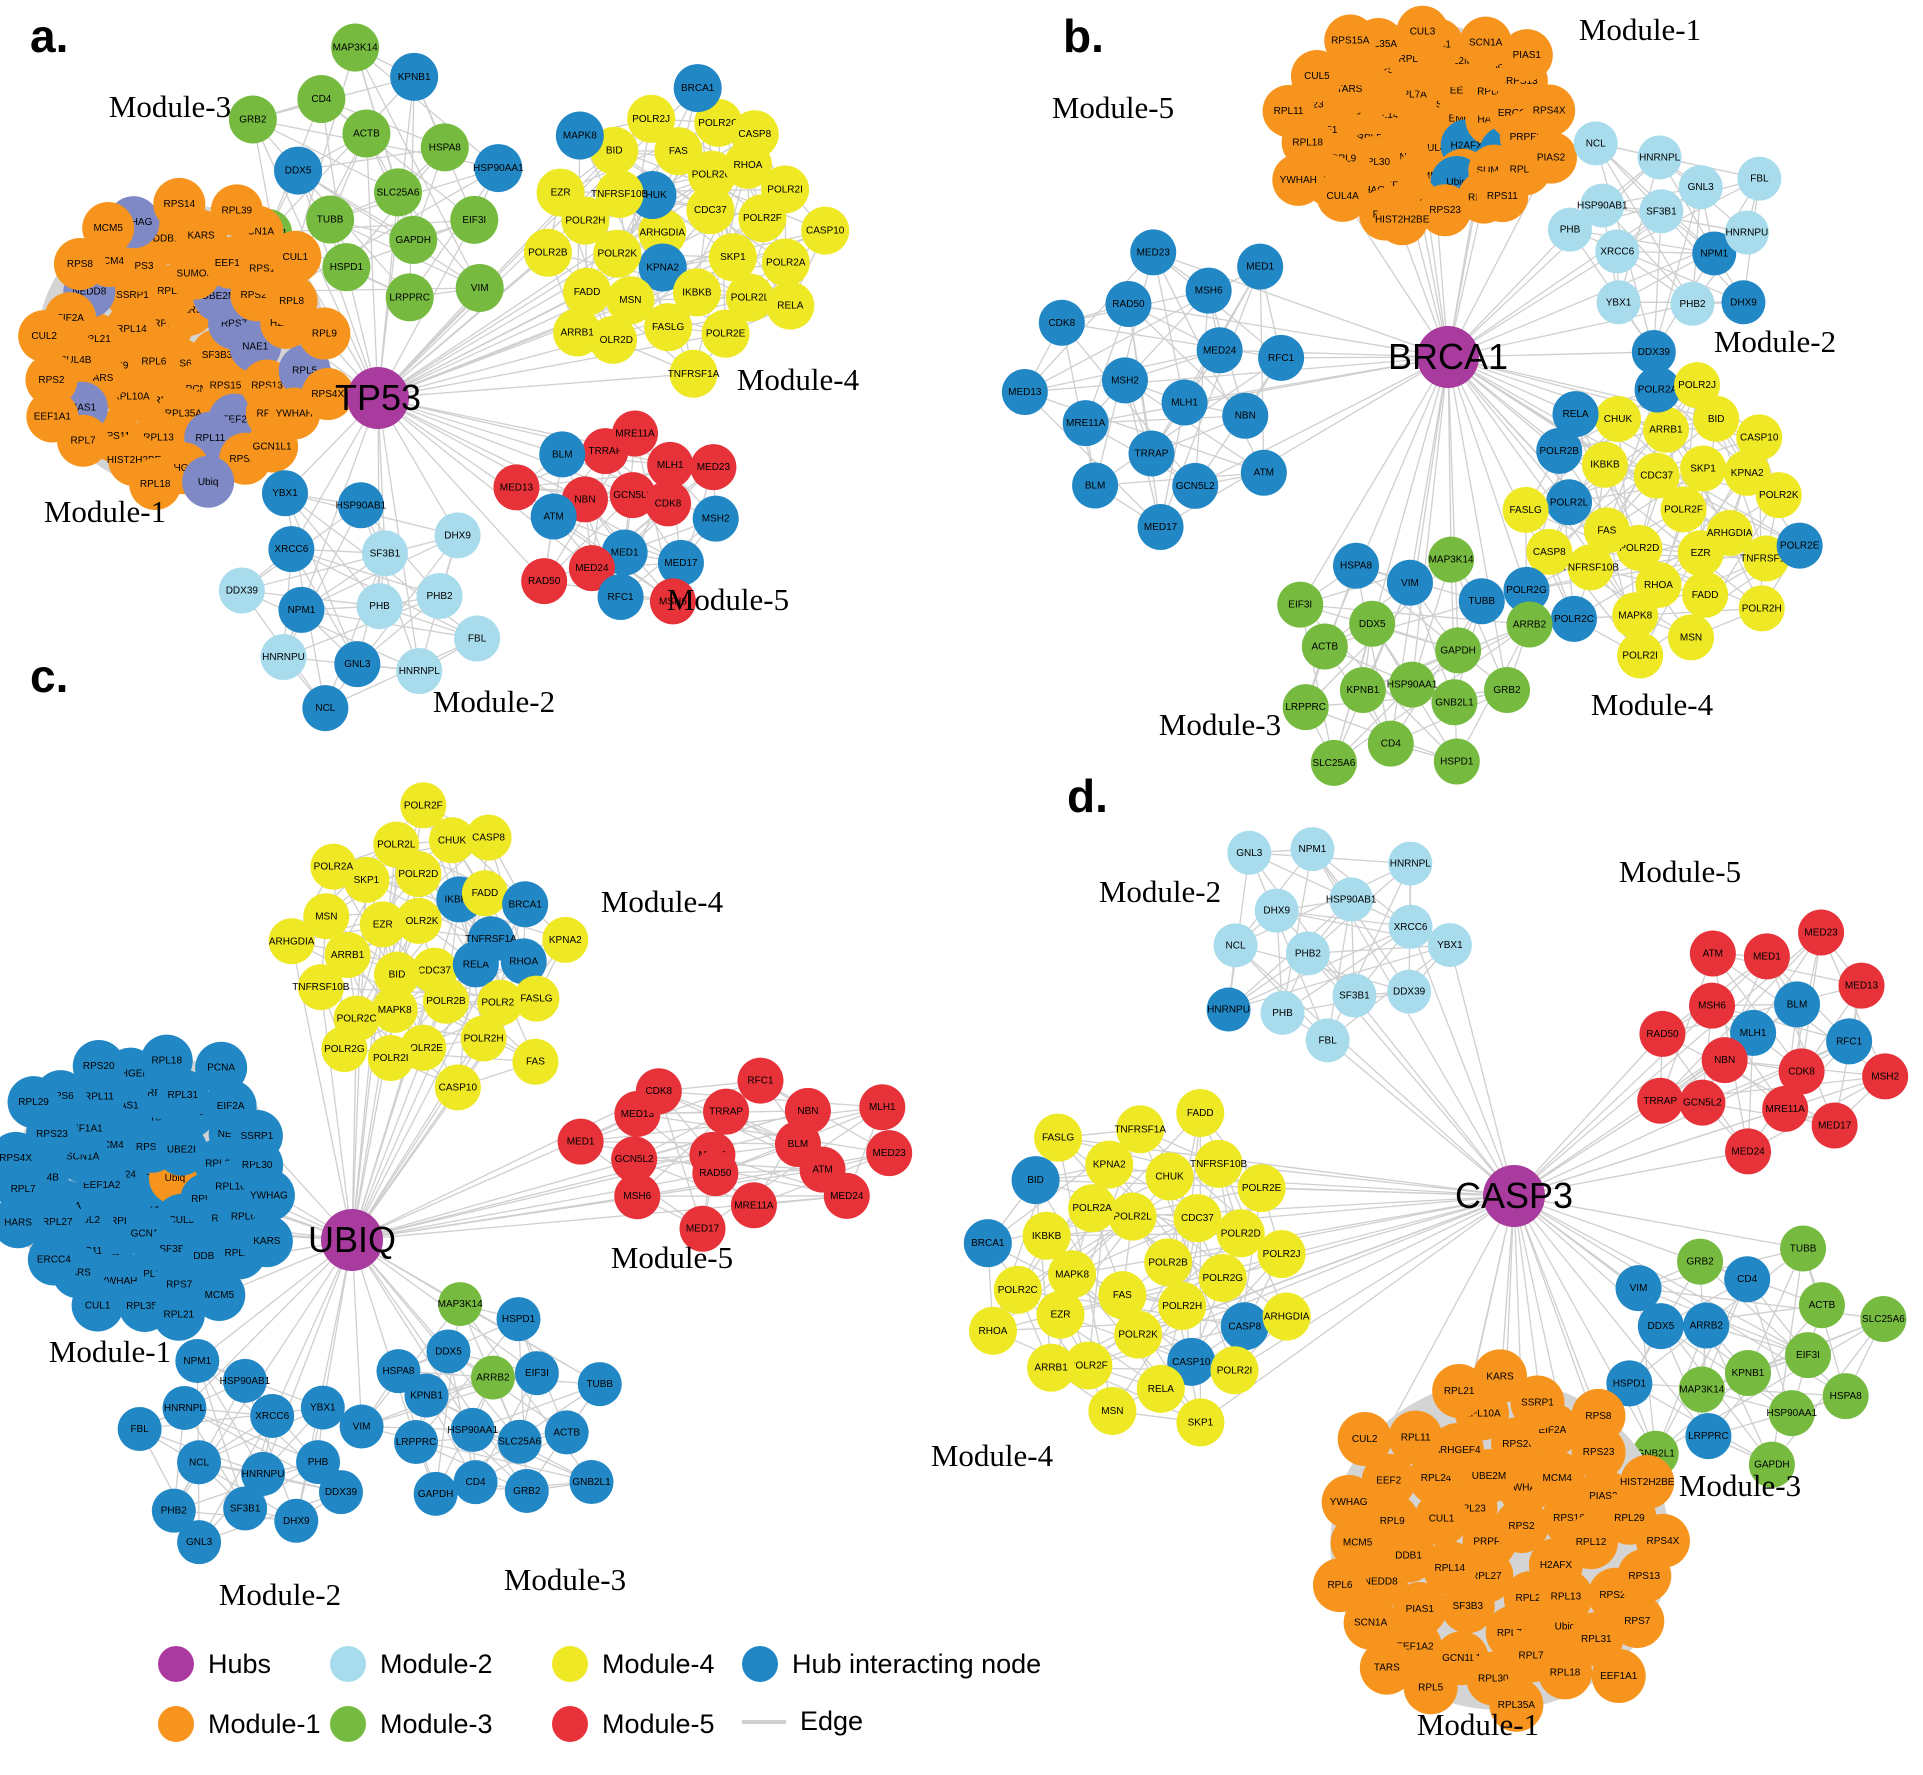  Describe the element at coordinates (1364, 1438) in the screenshot. I see `node-CUL2: CUL2` at that location.